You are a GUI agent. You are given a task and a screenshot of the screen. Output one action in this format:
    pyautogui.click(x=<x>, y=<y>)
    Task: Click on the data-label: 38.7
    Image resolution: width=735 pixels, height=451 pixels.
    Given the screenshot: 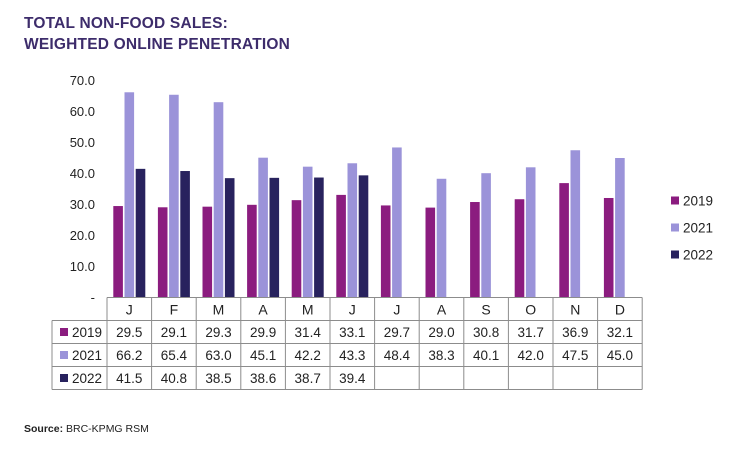 What is the action you would take?
    pyautogui.click(x=308, y=378)
    